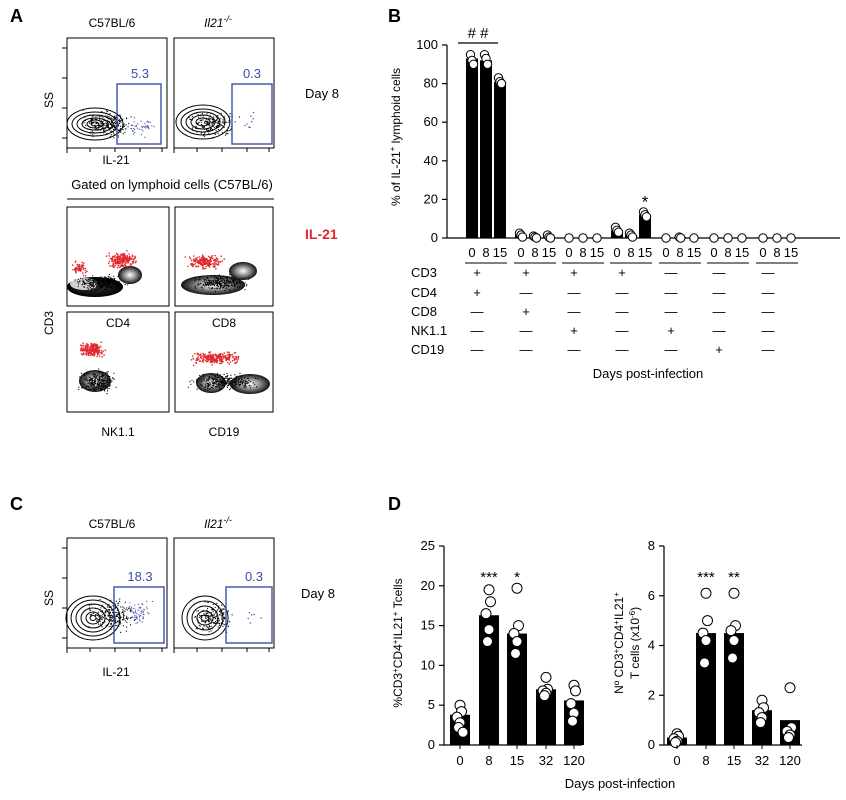 The height and width of the screenshot is (800, 846). What do you see at coordinates (713, 252) in the screenshot?
I see `chart-b-day-tick: 0` at bounding box center [713, 252].